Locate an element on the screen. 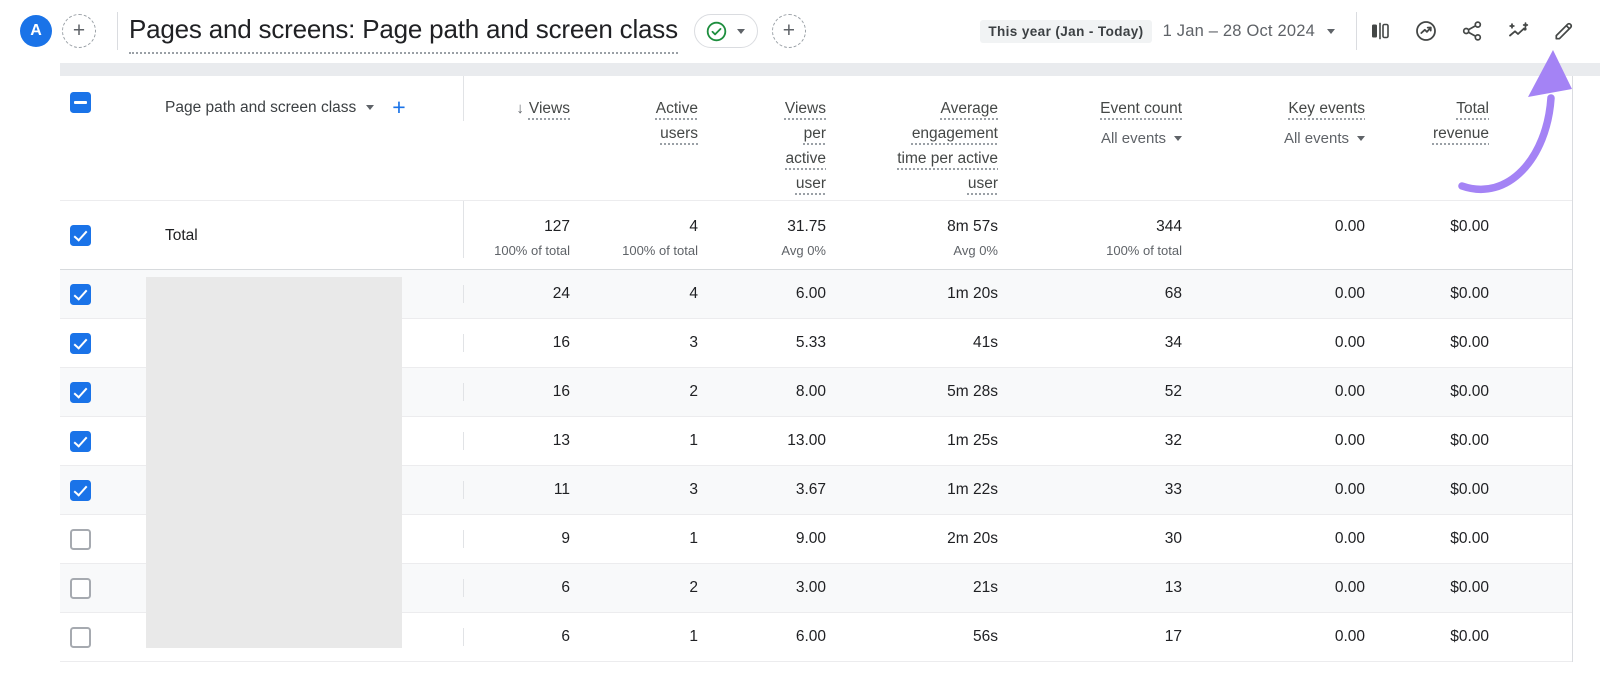 This screenshot has height=673, width=1600. active-users-value: 2 is located at coordinates (693, 391).